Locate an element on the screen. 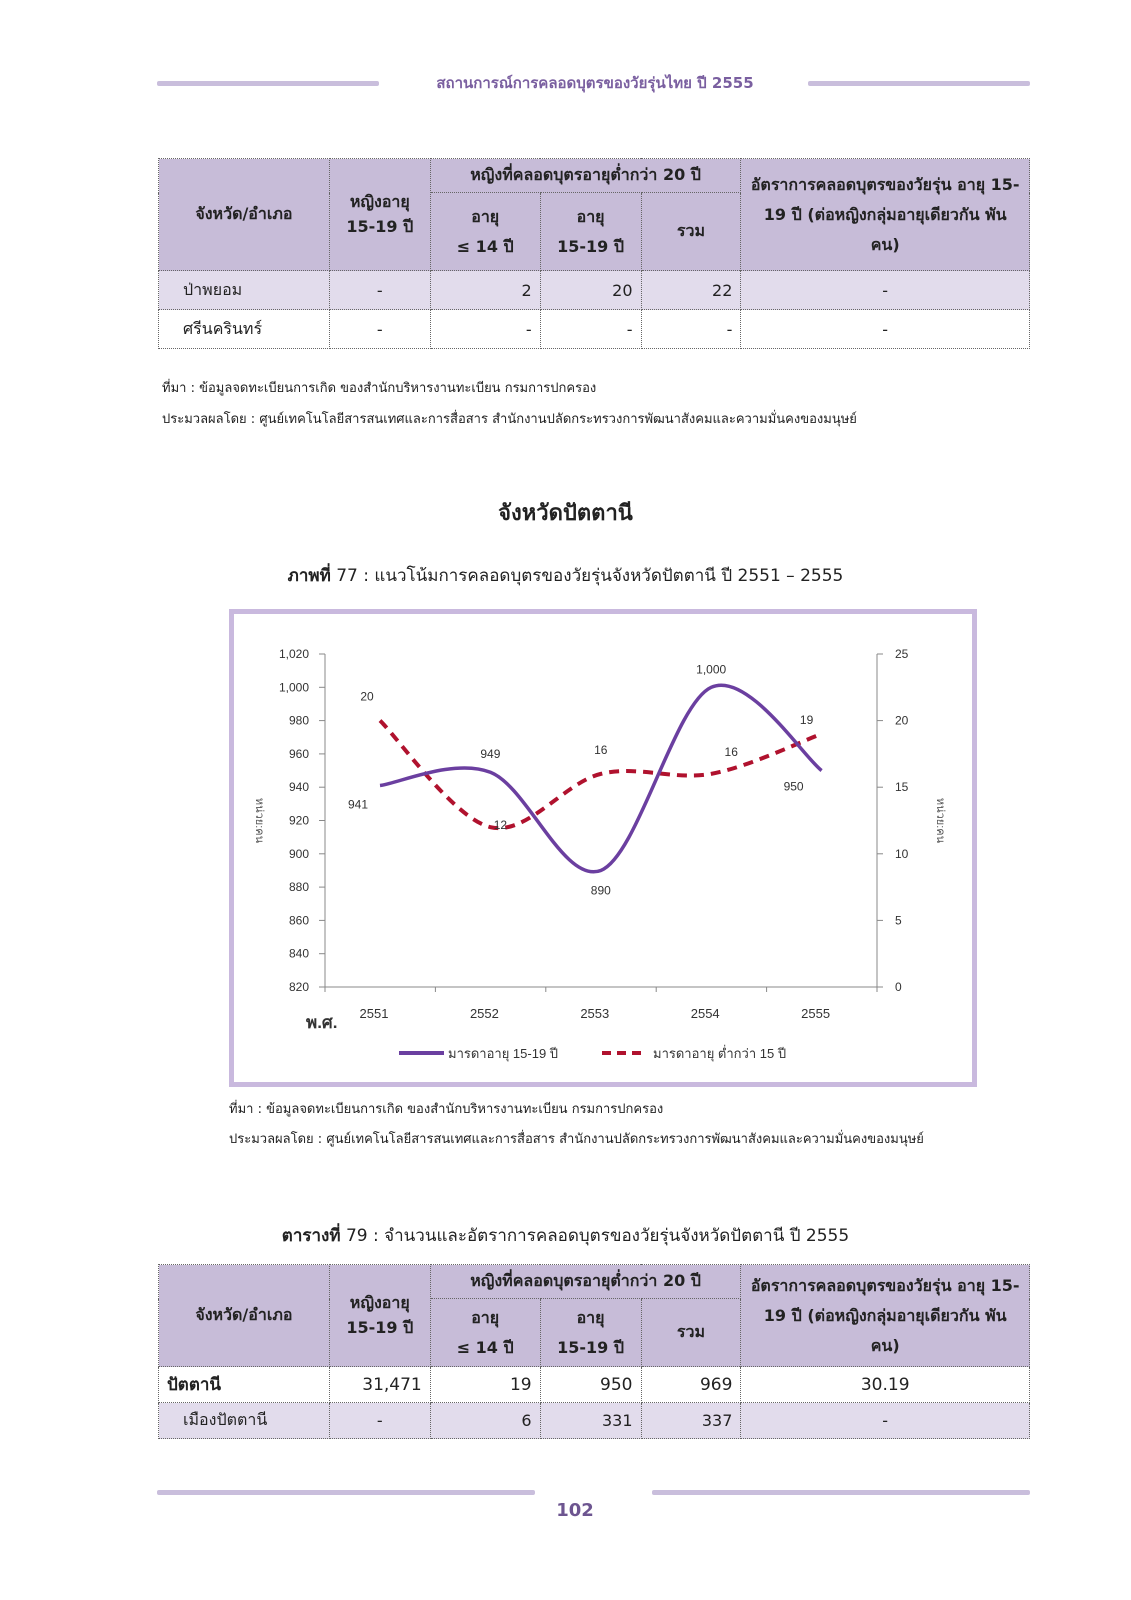 The image size is (1131, 1600). right-tick-label: 15 is located at coordinates (902, 787).